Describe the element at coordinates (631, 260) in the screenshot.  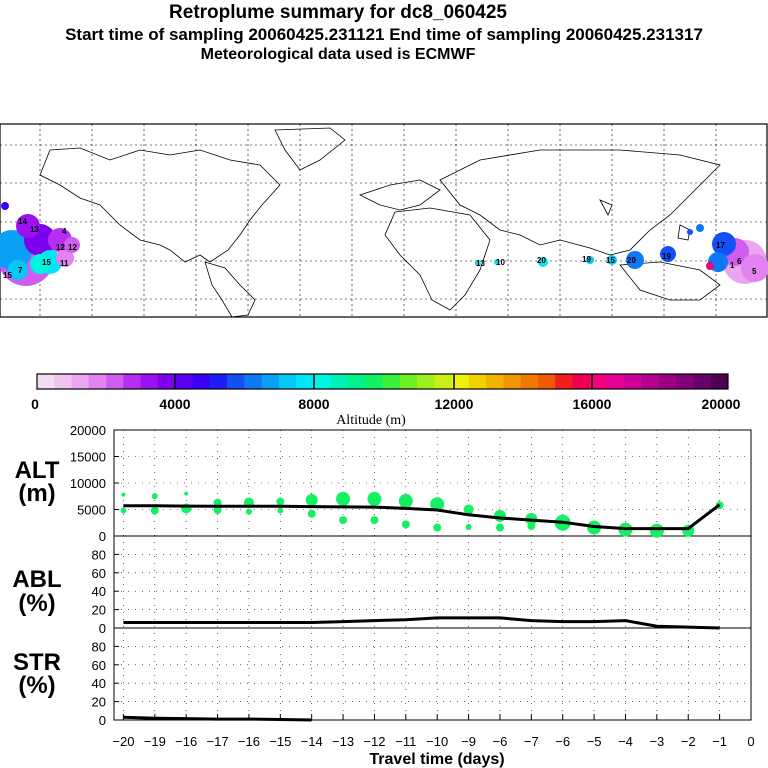
I see `map-label: 20` at that location.